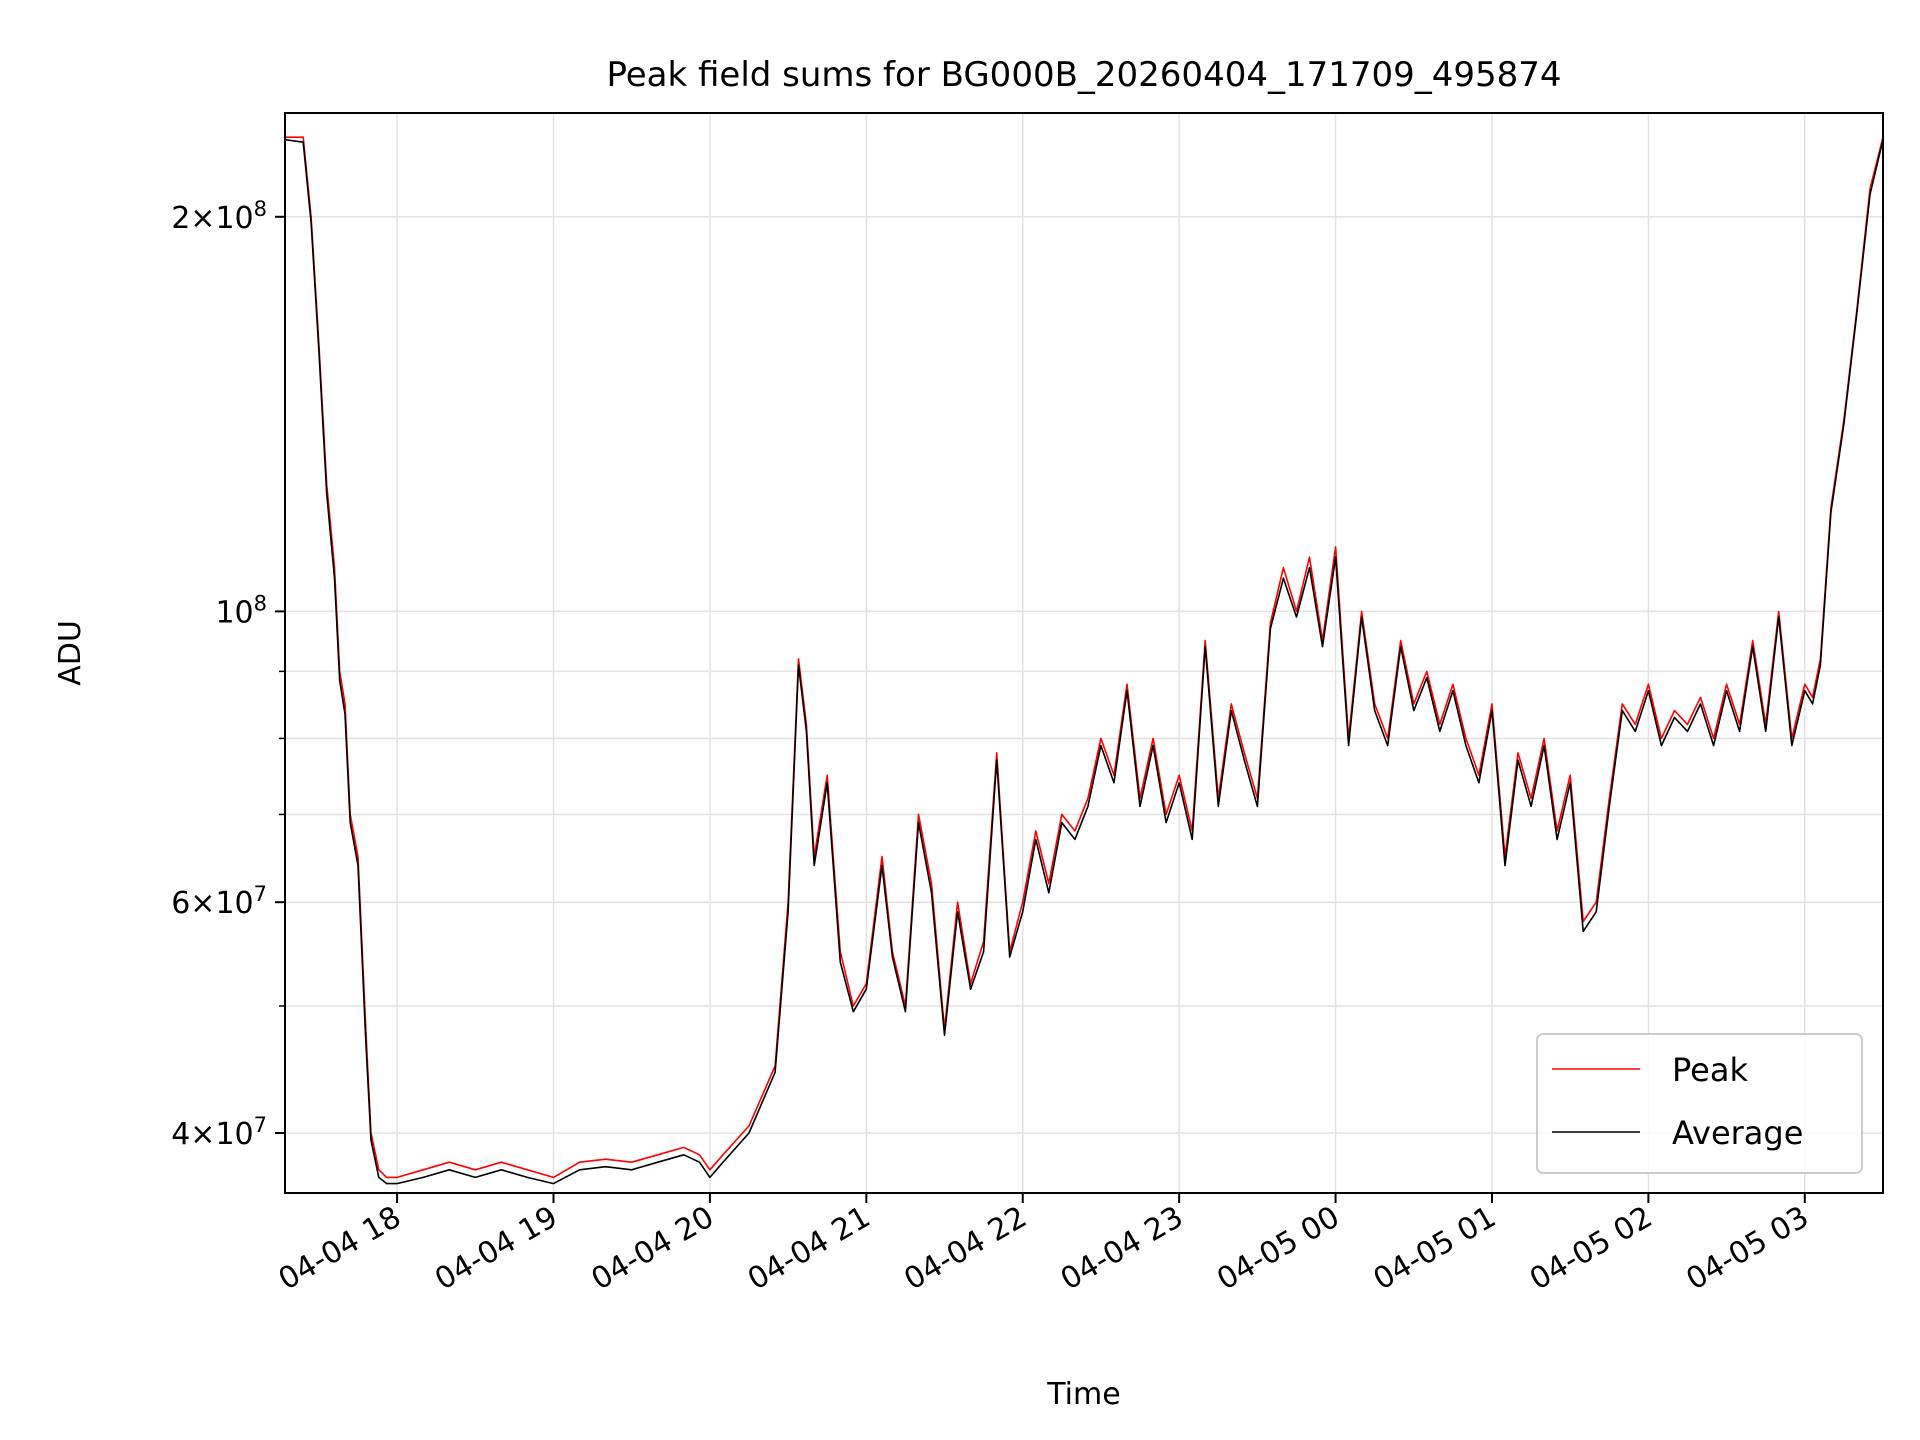 This screenshot has width=1920, height=1440. Describe the element at coordinates (219, 216) in the screenshot. I see `y-tick-label: 2×108` at that location.